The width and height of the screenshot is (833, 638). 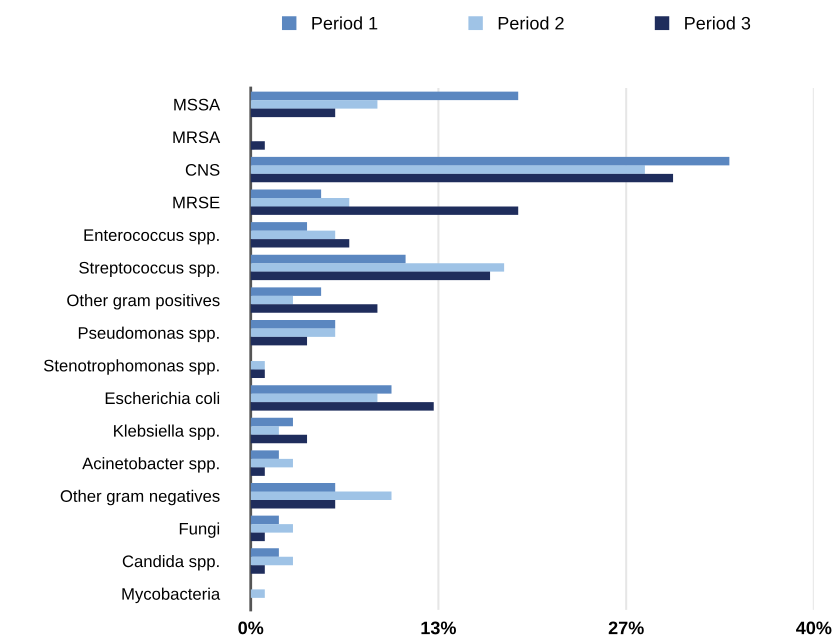 What do you see at coordinates (251, 628) in the screenshot?
I see `x-tick-label: 0%` at bounding box center [251, 628].